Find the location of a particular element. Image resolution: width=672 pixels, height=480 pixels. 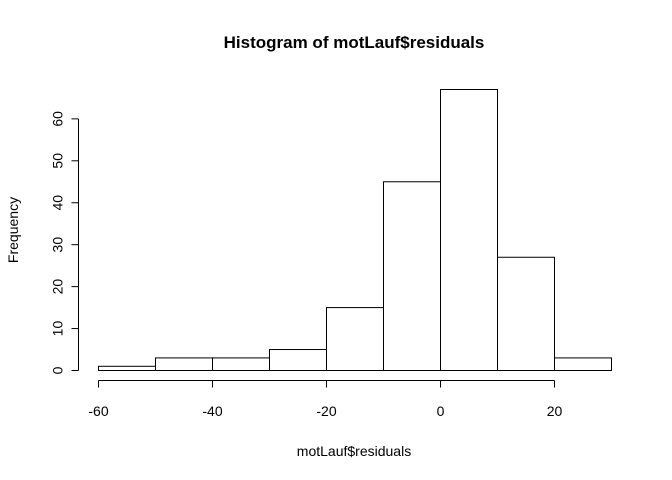

x-axis: -60 -40 -20 0 20 is located at coordinates (325, 399).